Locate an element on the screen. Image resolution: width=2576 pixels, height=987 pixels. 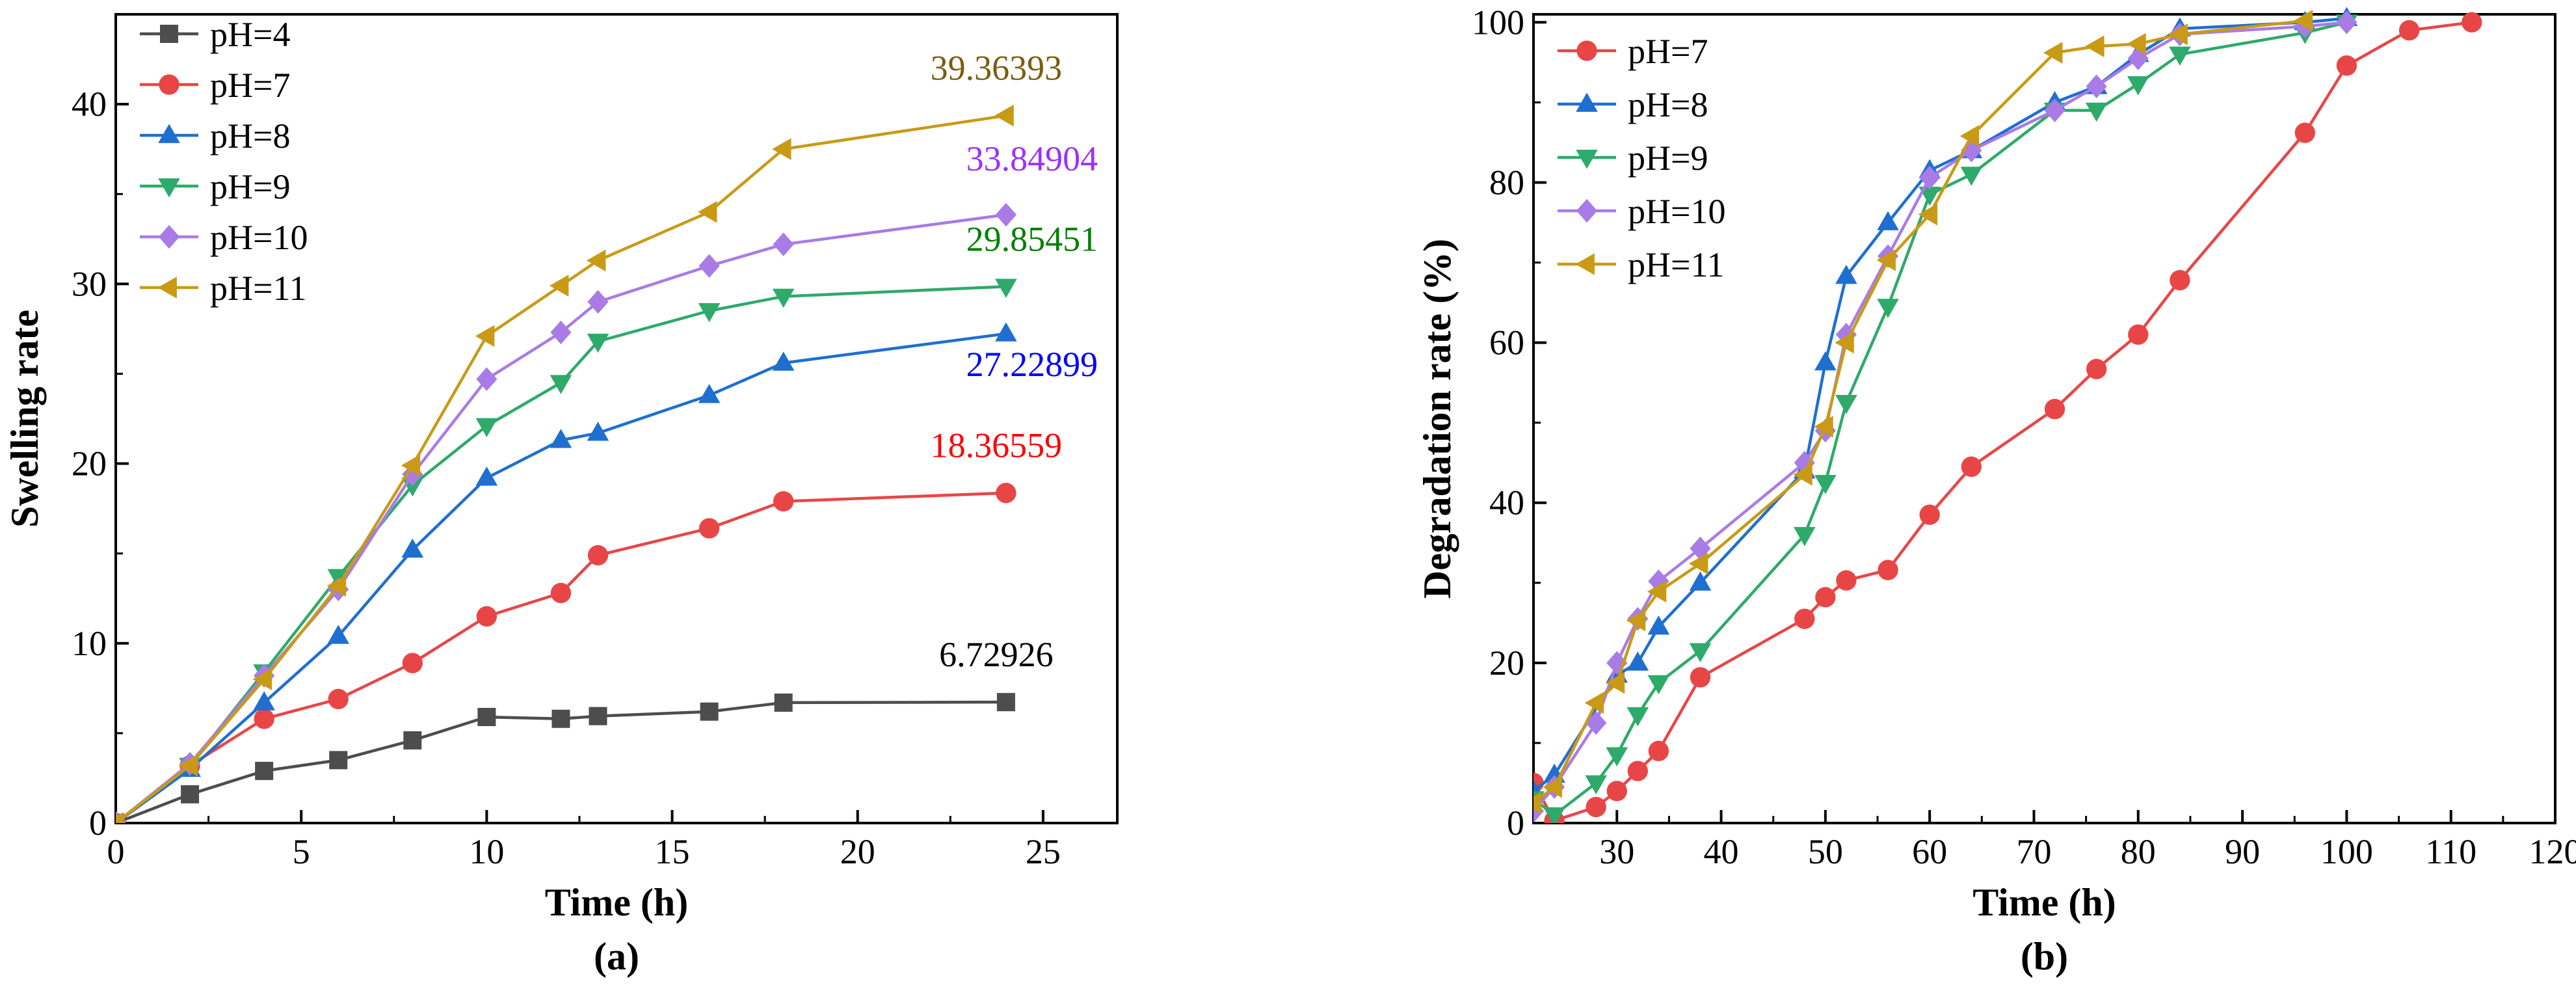
y-tick-label: 80 is located at coordinates (1506, 182).